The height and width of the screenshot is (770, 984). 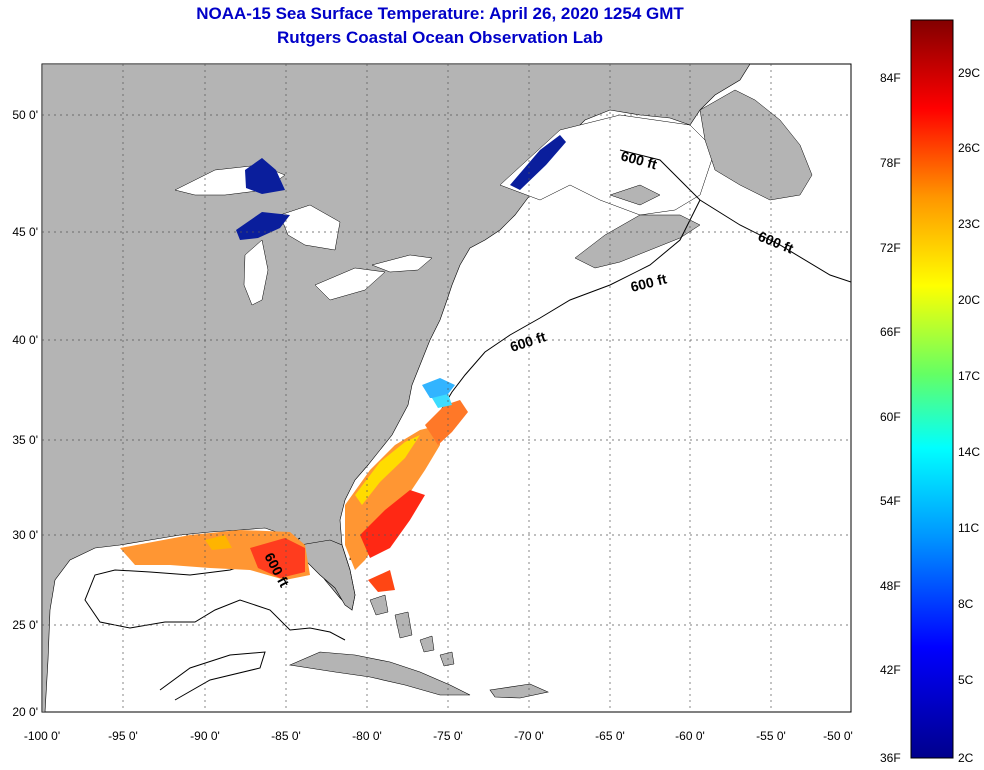 What do you see at coordinates (966, 604) in the screenshot?
I see `colorbar-c-label: 8C` at bounding box center [966, 604].